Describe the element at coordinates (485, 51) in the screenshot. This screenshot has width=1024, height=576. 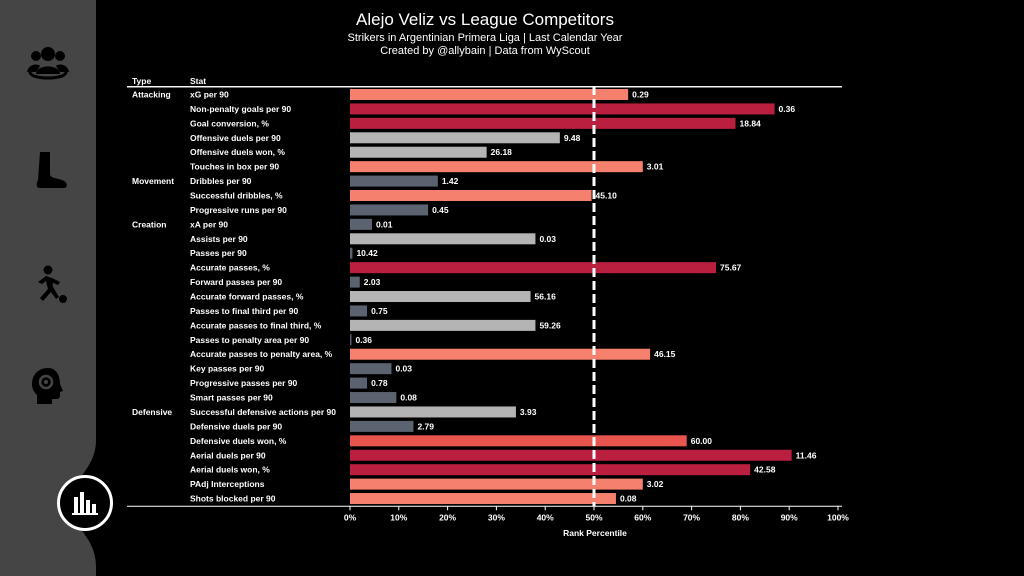
I see `chart-credit: Created by @allybain | Data from WyScout` at that location.